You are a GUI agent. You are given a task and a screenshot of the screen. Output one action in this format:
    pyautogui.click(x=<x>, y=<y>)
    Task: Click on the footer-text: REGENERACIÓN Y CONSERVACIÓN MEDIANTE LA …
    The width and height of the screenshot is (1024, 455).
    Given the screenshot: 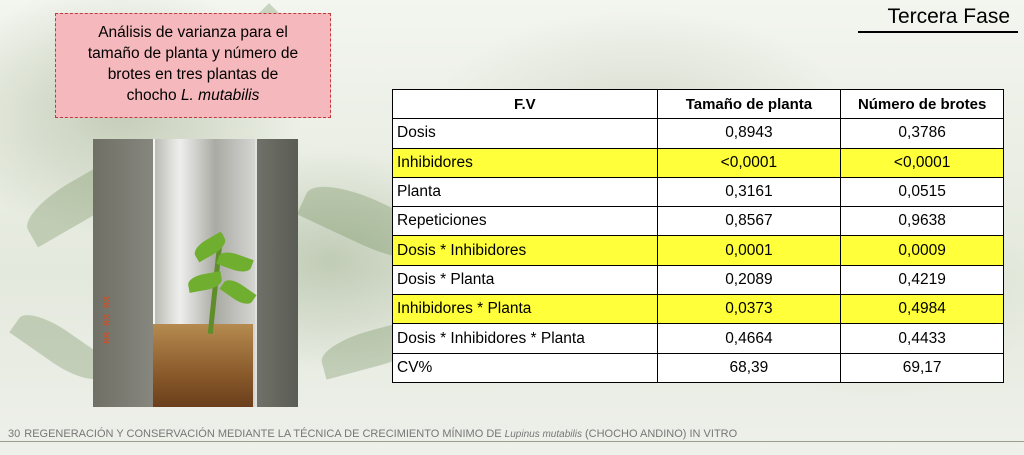 What is the action you would take?
    pyautogui.click(x=264, y=434)
    